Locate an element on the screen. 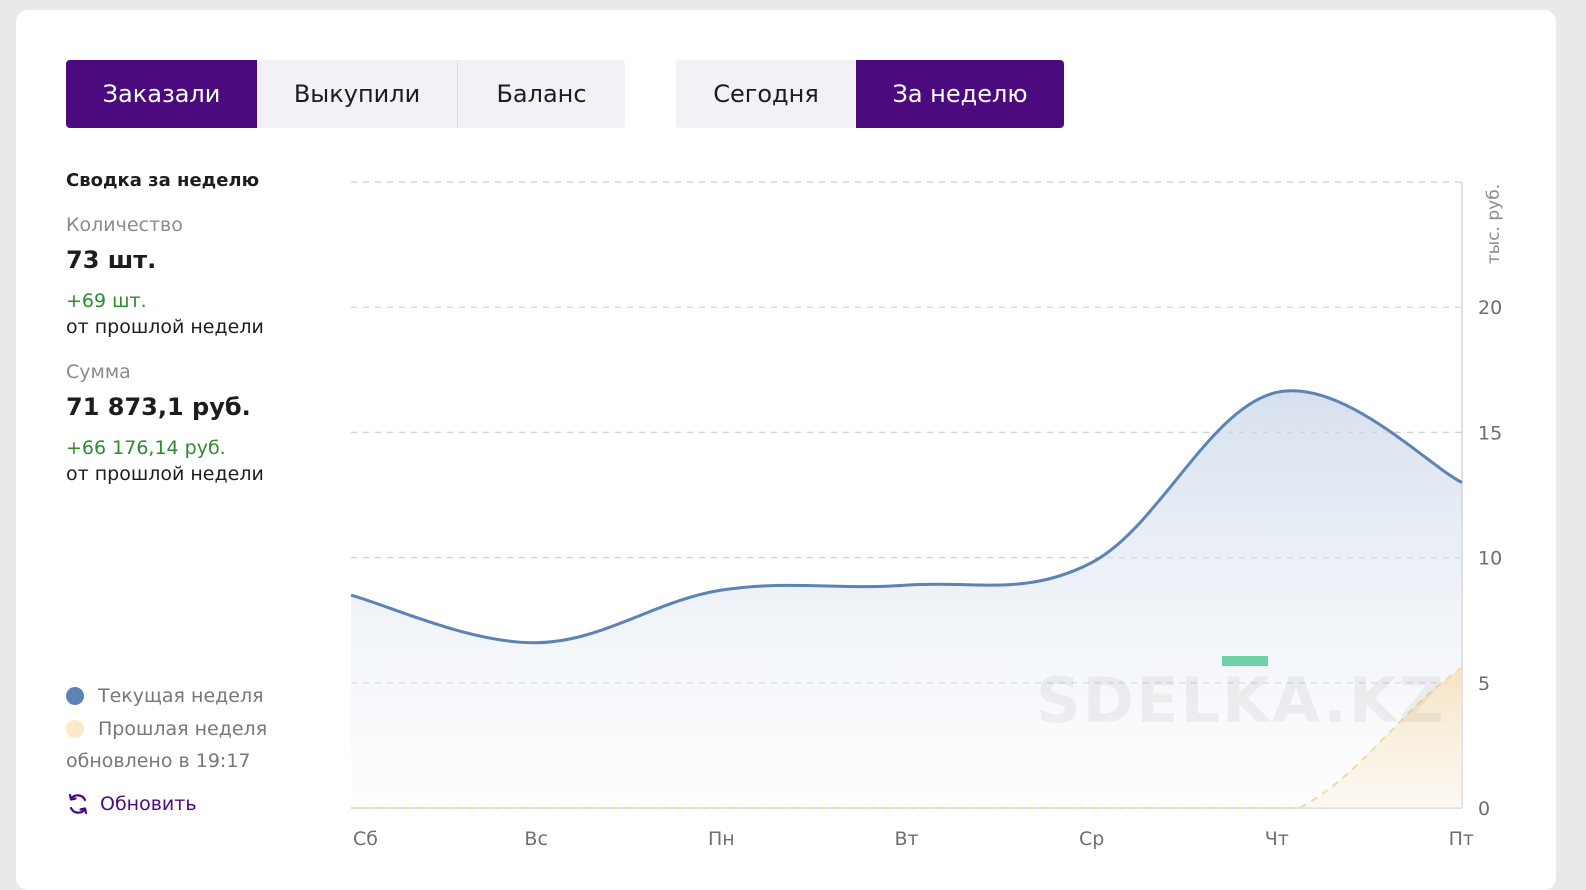 The image size is (1586, 890). legend-previous-label: Прошлая неделя is located at coordinates (183, 729).